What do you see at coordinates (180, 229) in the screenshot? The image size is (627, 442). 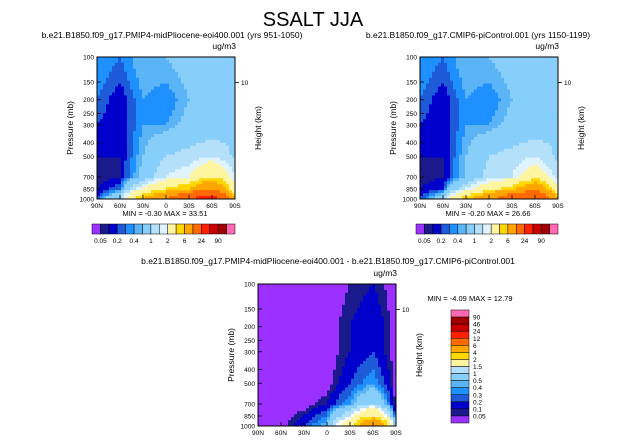 I see `colorbar-swatch` at bounding box center [180, 229].